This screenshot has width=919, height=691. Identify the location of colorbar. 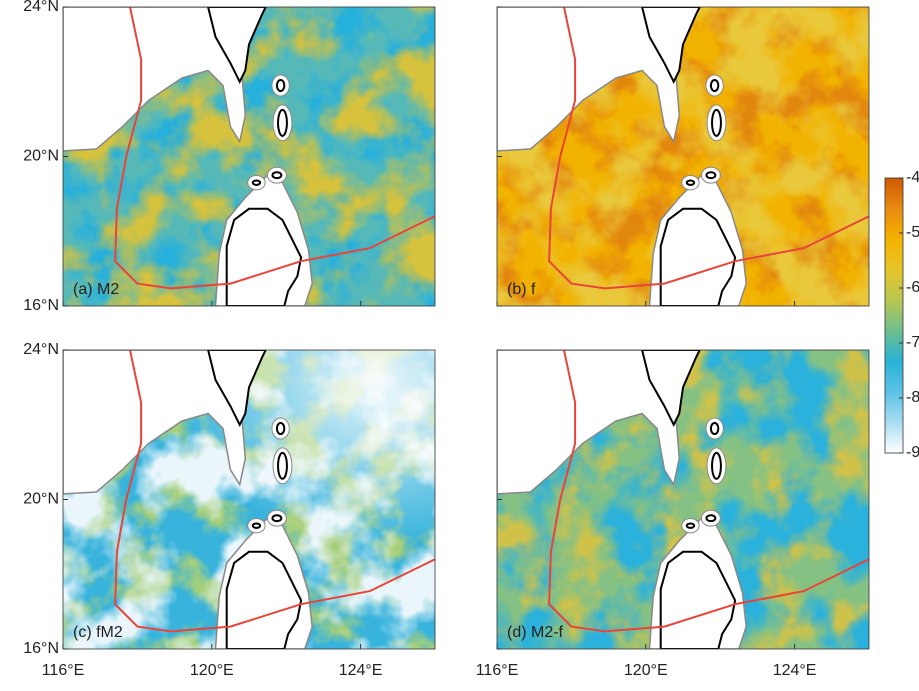
(894, 315).